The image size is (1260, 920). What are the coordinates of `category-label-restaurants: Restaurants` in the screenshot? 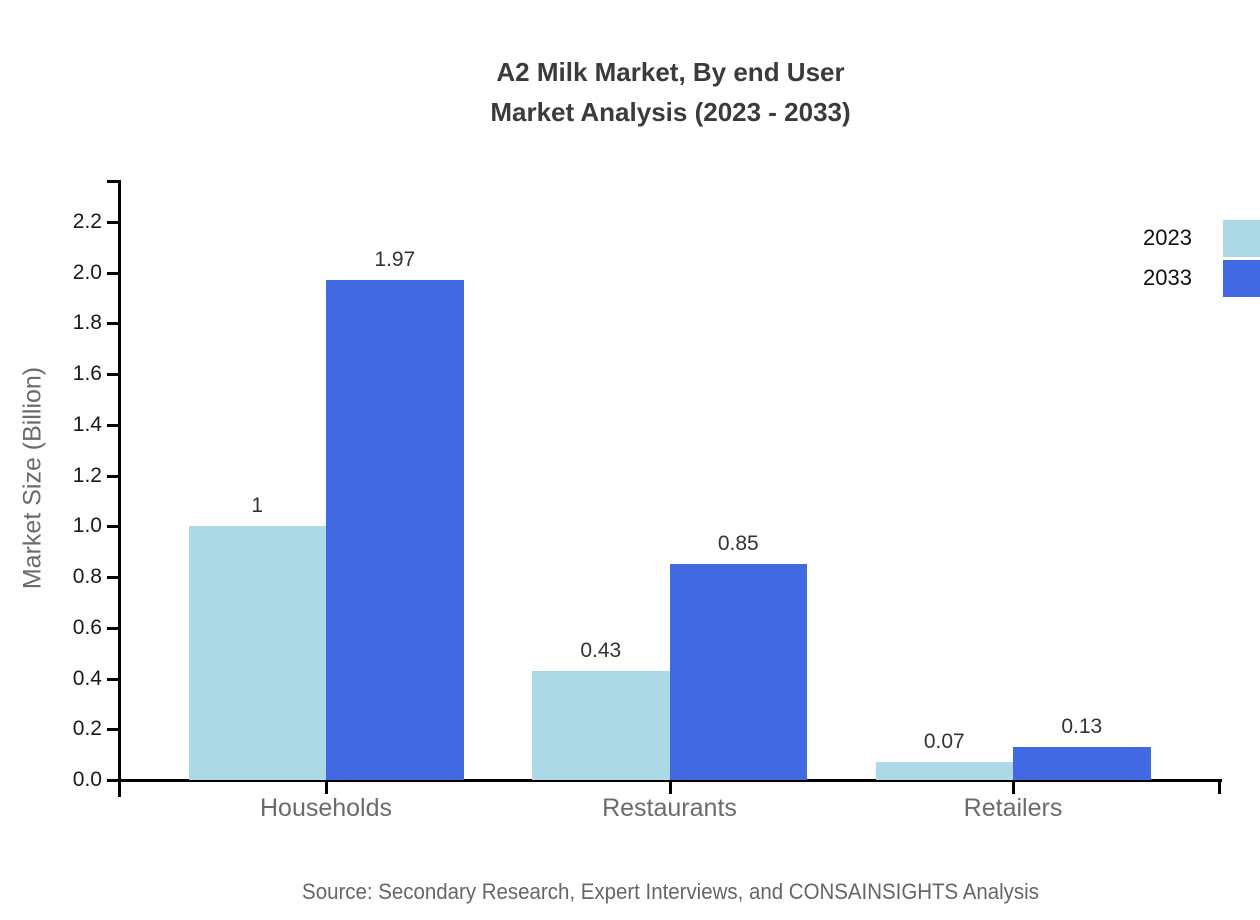 It's located at (669, 808).